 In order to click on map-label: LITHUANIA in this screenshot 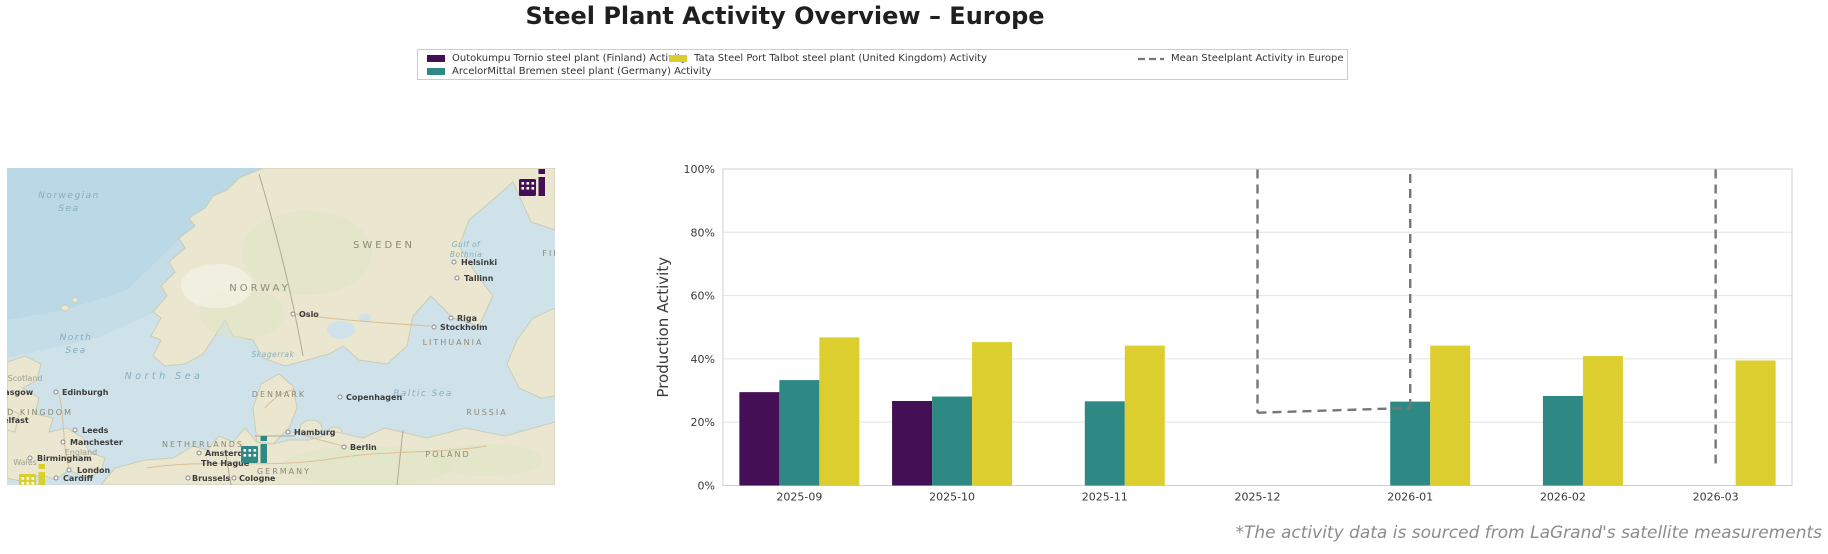, I will do `click(453, 342)`.